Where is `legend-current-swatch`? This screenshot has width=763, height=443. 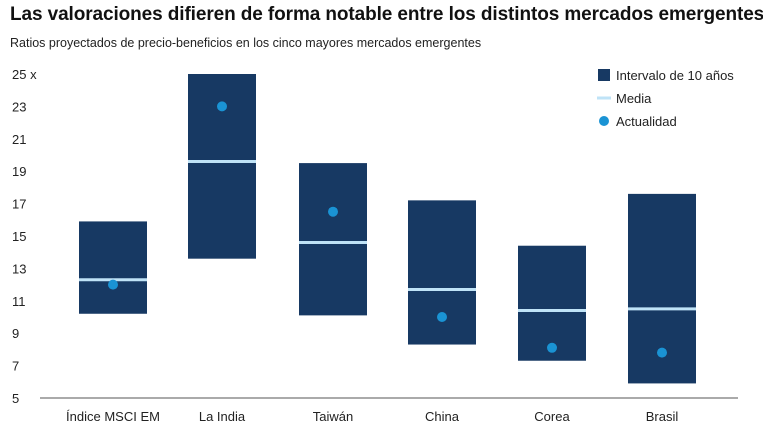
legend-current-swatch is located at coordinates (604, 121).